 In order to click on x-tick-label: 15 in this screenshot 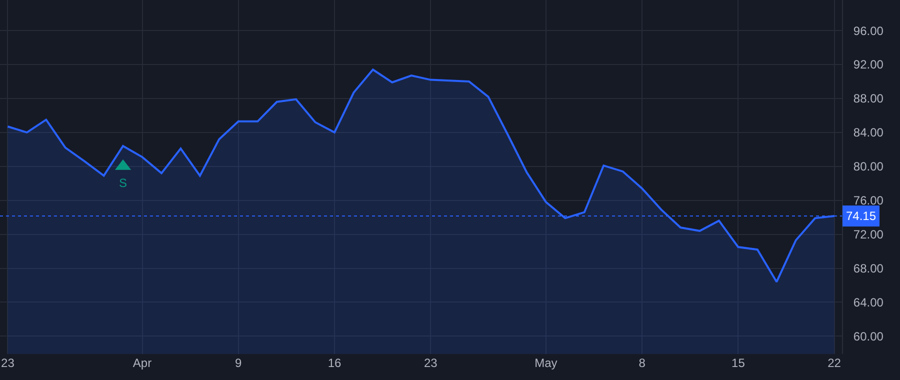, I will do `click(739, 363)`.